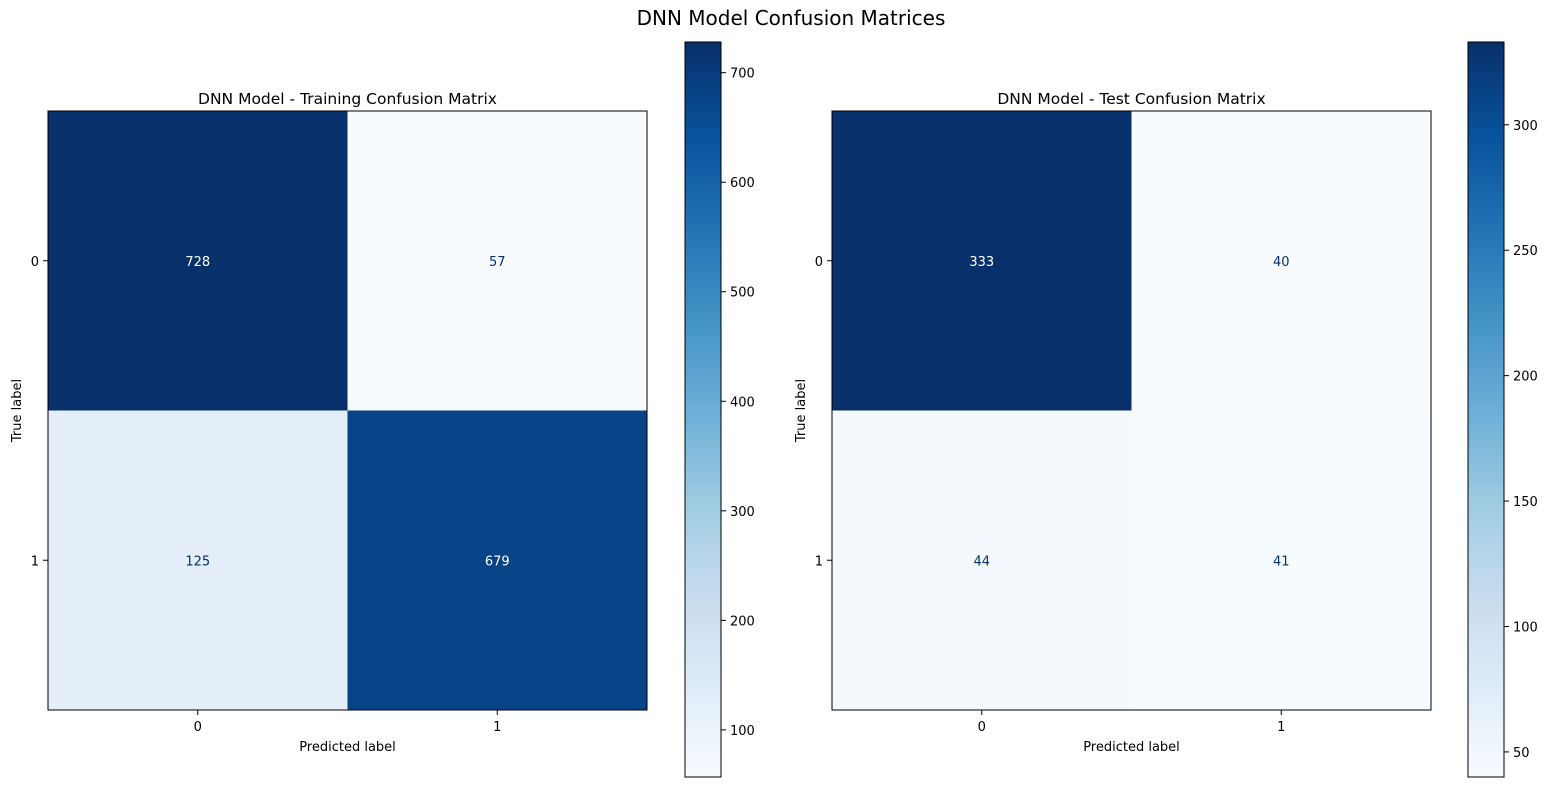  I want to click on colorbar-tick-label: 250, so click(1525, 251).